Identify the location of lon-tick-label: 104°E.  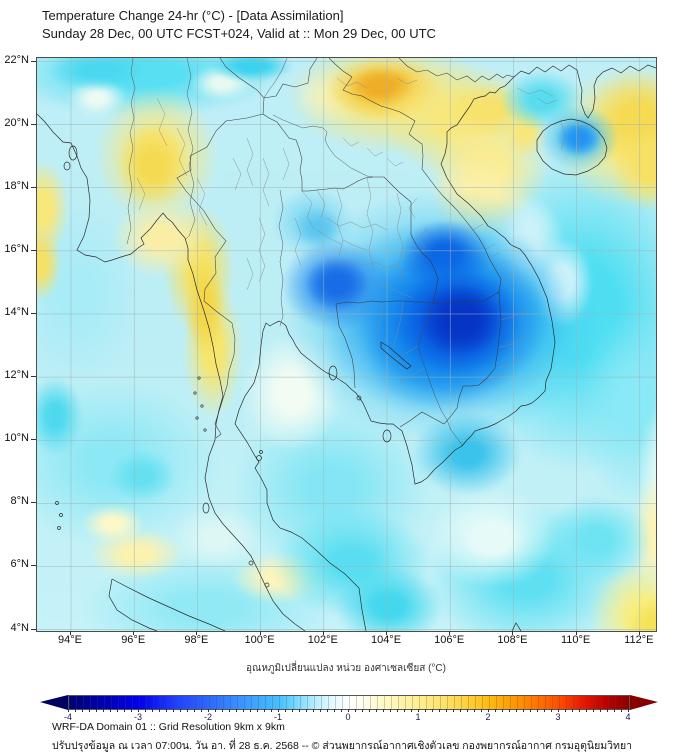
(386, 640).